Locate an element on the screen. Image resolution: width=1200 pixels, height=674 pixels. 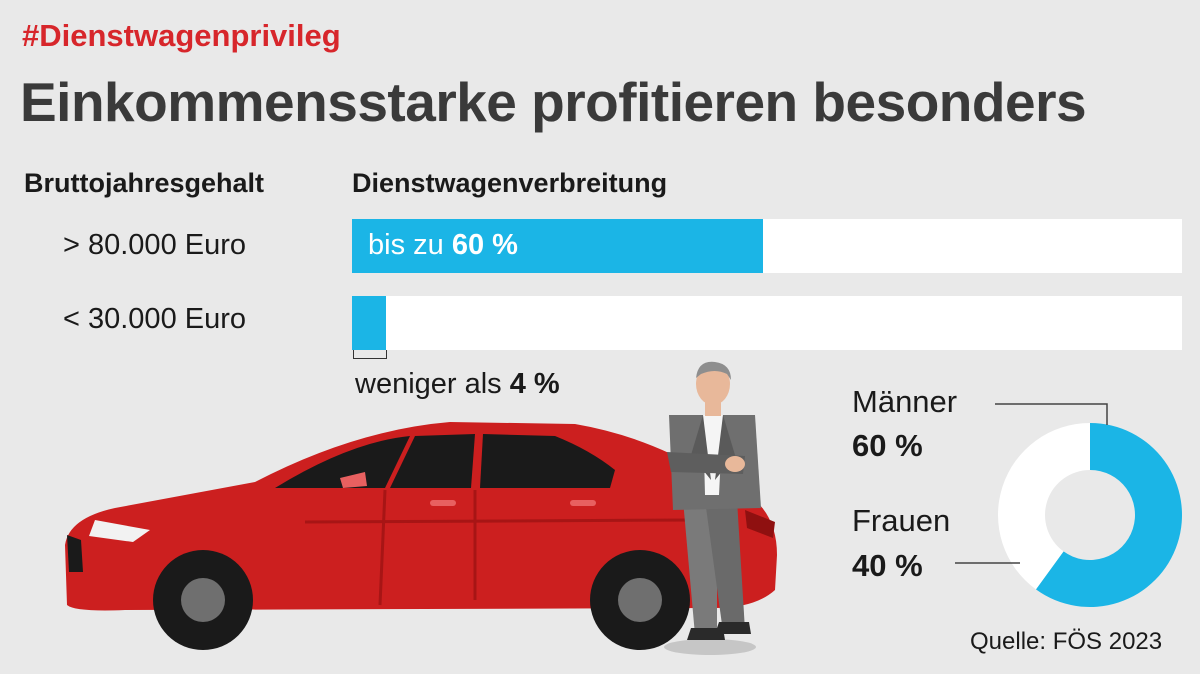
donut-chart is located at coordinates (1090, 515).